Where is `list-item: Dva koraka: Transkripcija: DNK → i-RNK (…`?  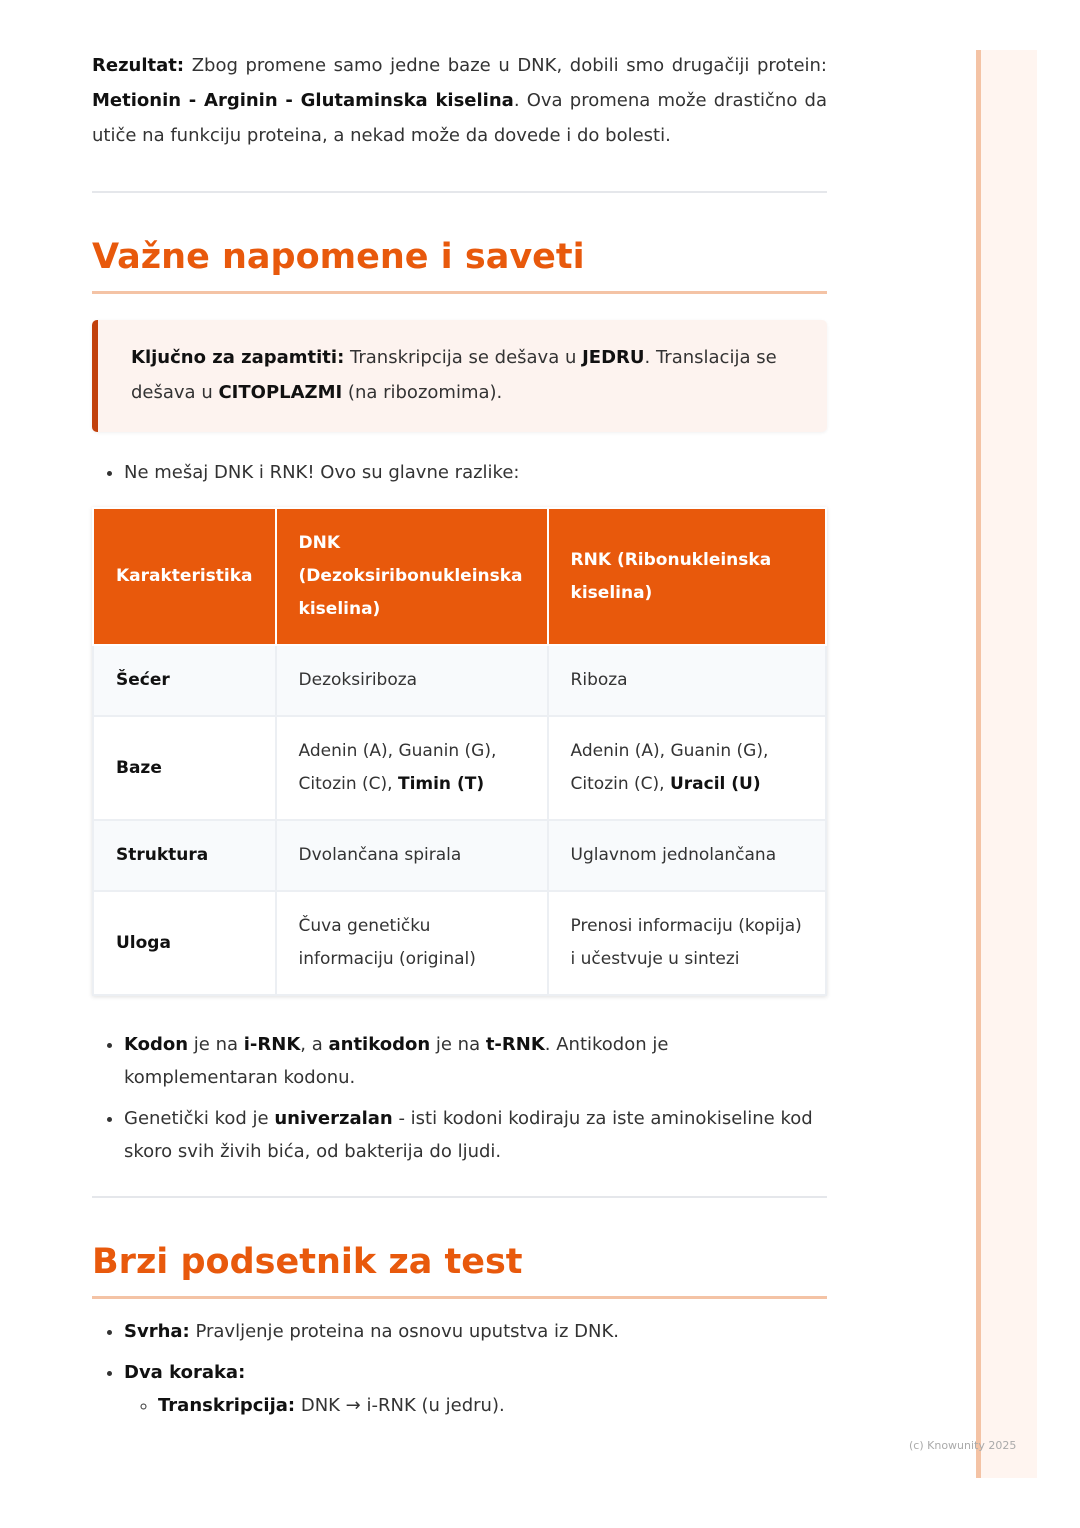
list-item: Dva koraka: Transkripcija: DNK → i-RNK (… is located at coordinates (475, 1389).